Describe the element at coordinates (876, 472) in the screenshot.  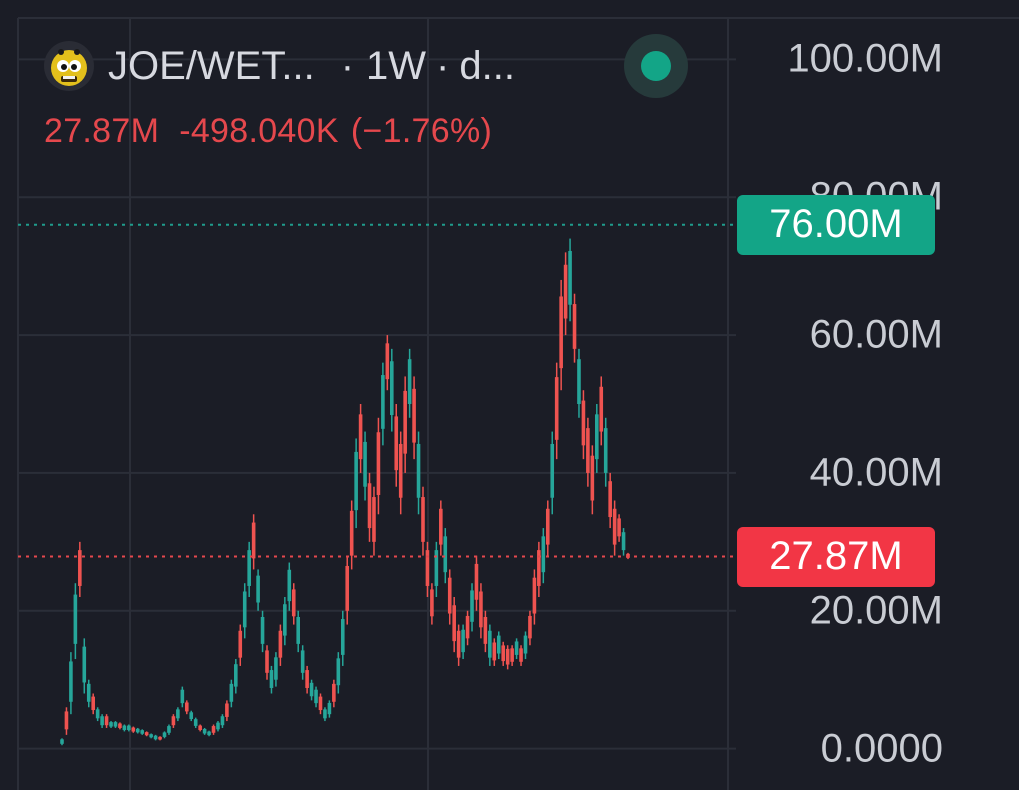
I see `y-tick-label: 40.00M` at that location.